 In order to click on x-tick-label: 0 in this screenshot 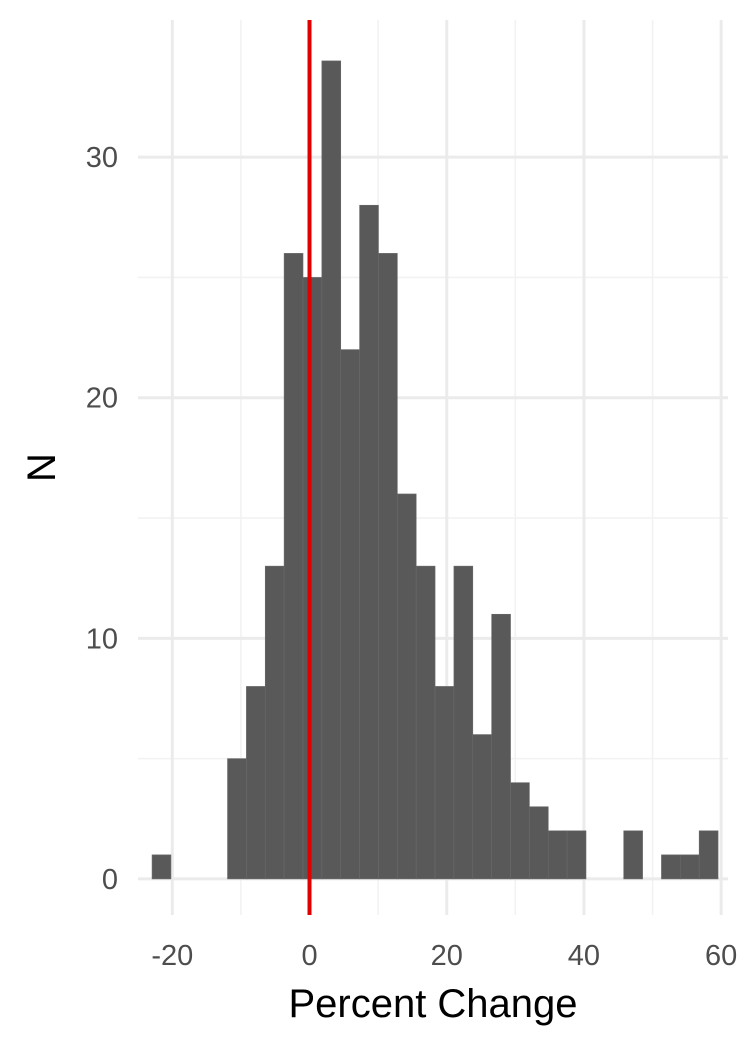, I will do `click(309, 956)`.